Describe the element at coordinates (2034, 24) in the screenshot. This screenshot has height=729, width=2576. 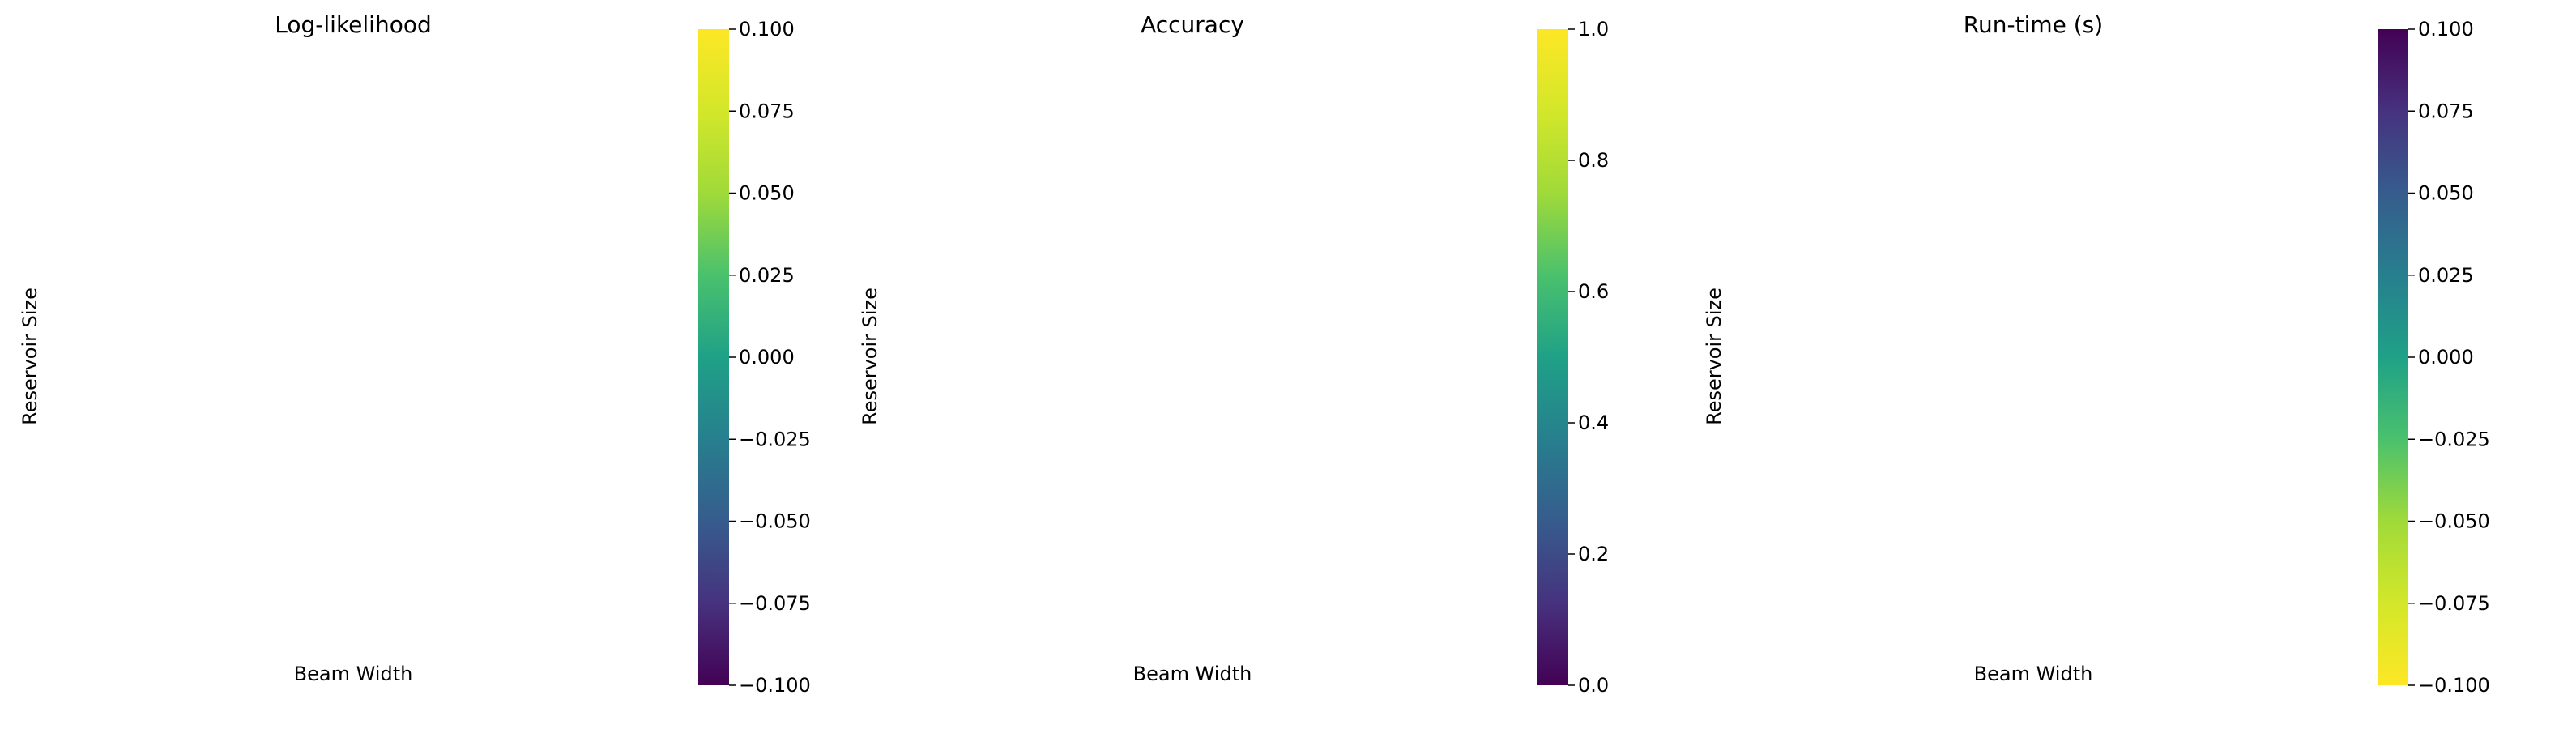
I see `chart-title: Run-time (s)` at that location.